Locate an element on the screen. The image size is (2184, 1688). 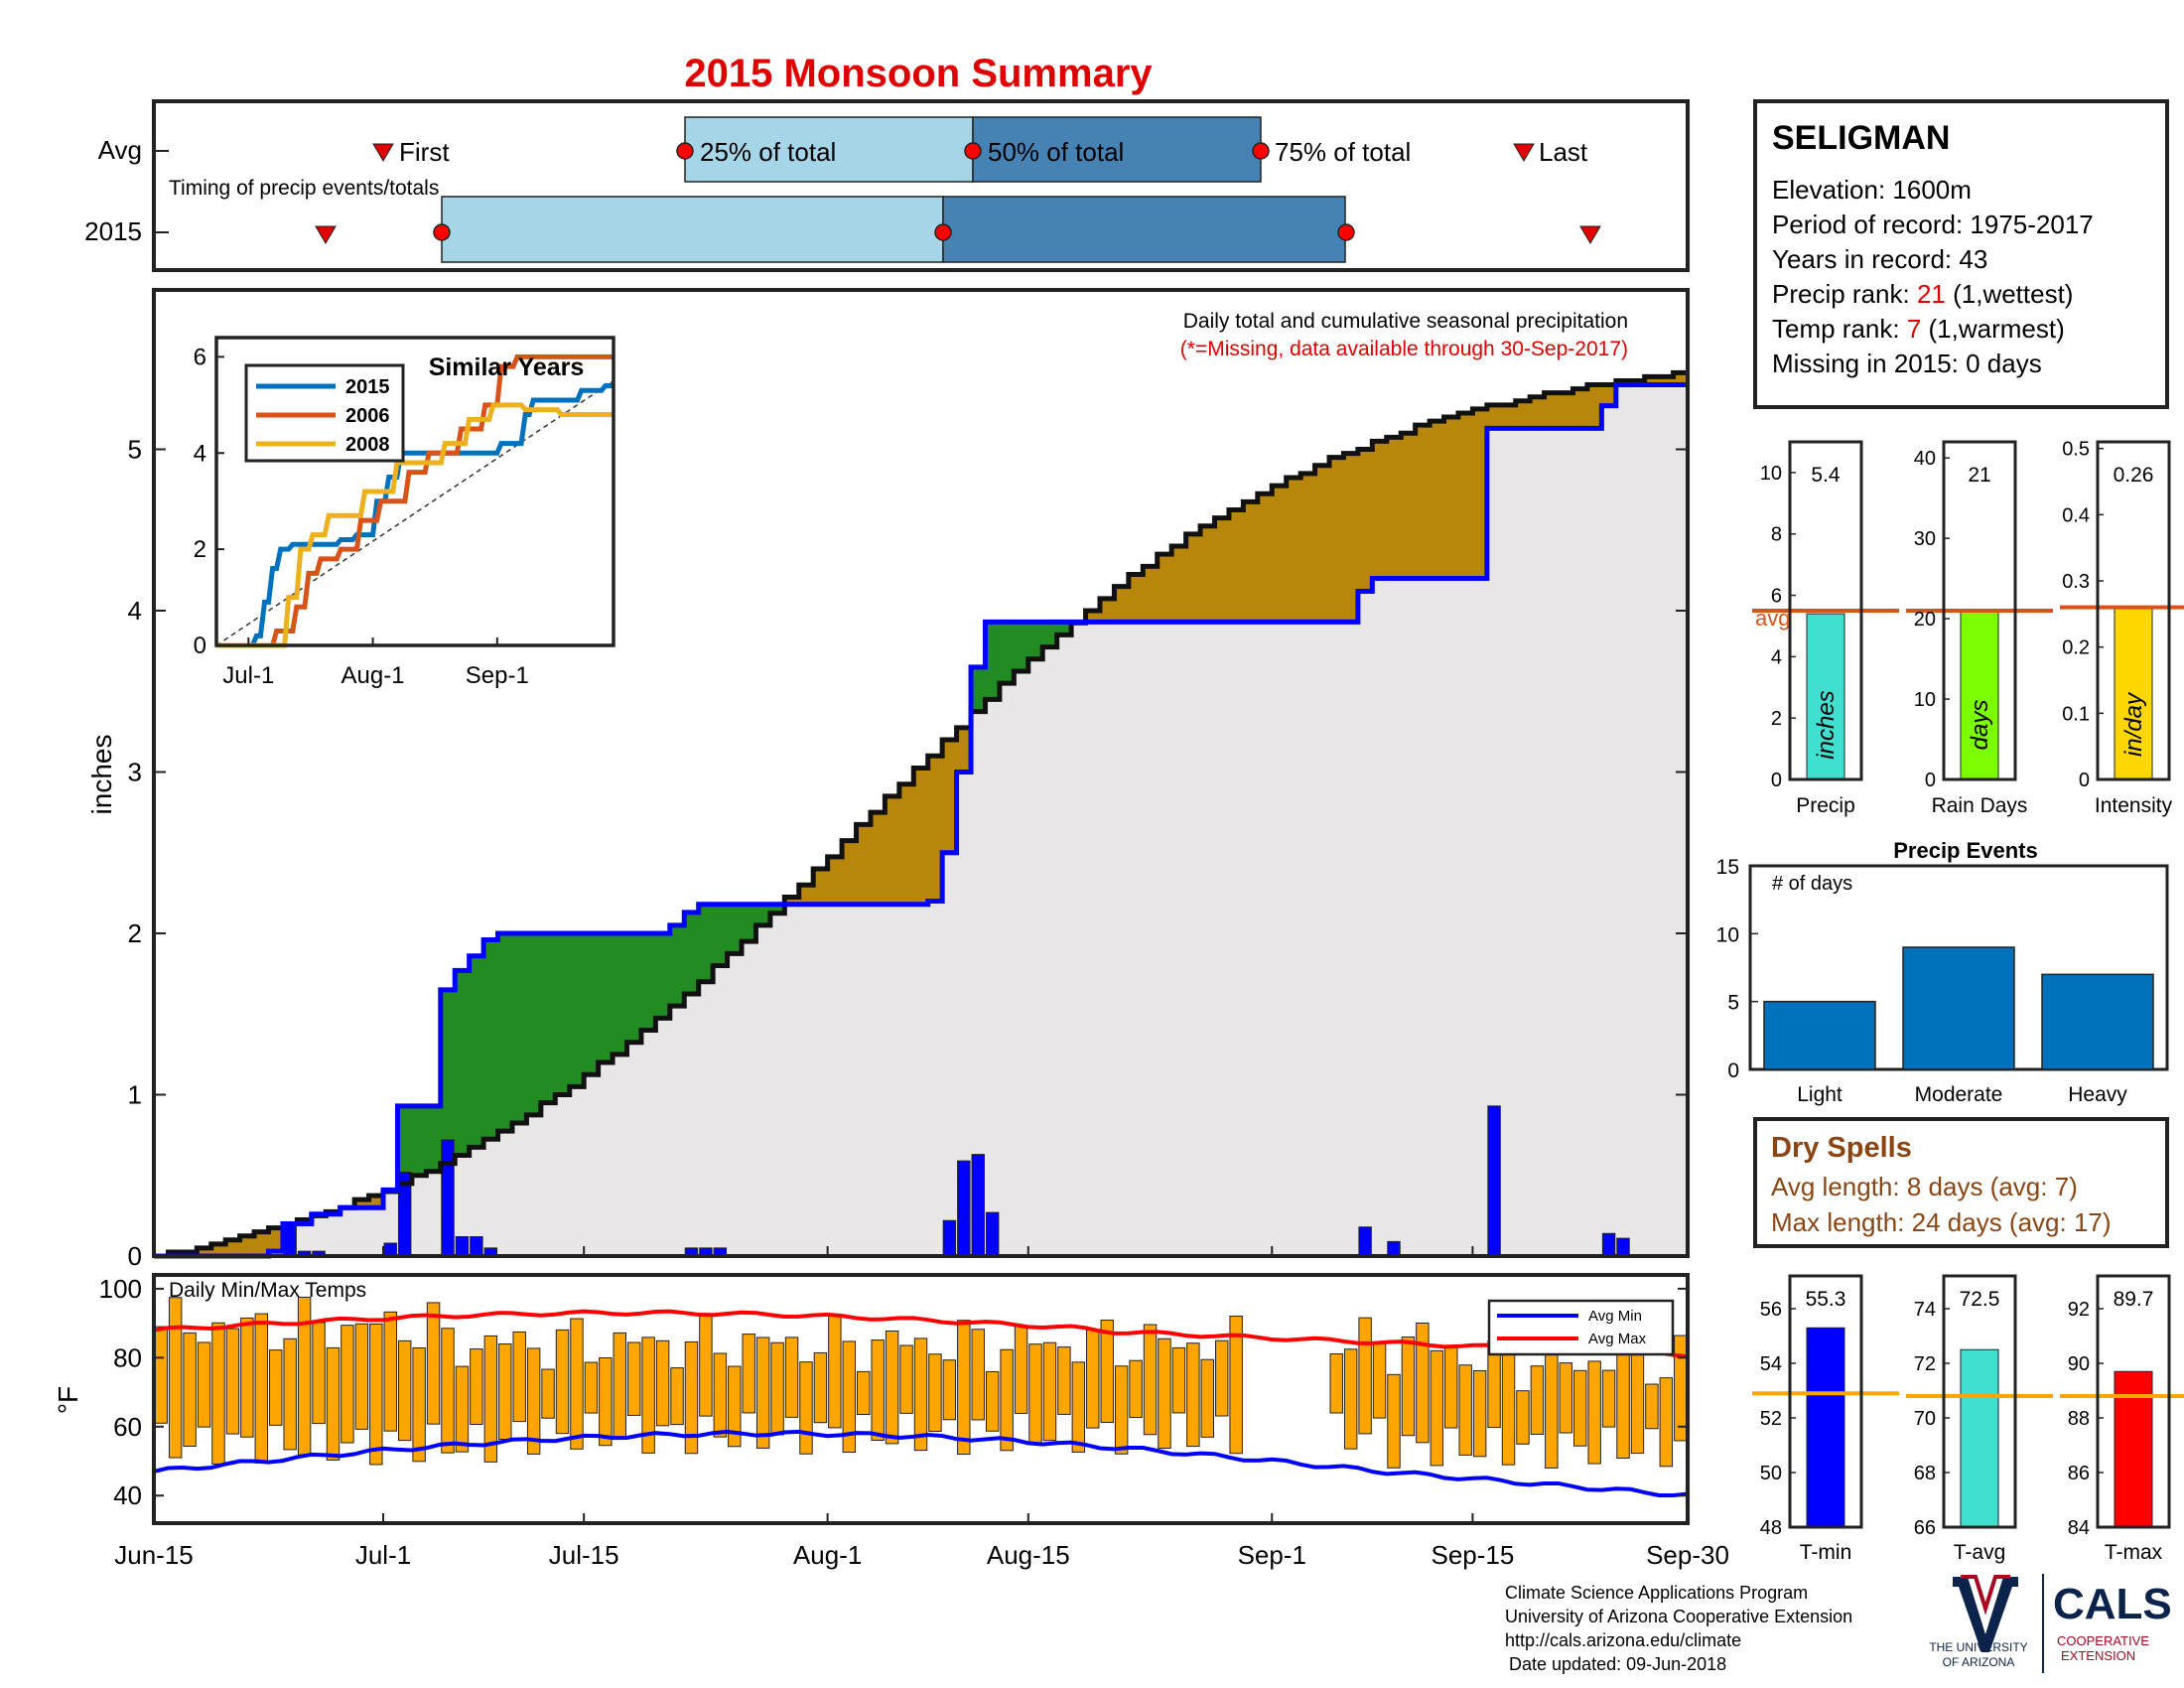
temp-legend-min: Avg Min is located at coordinates (1615, 1316).